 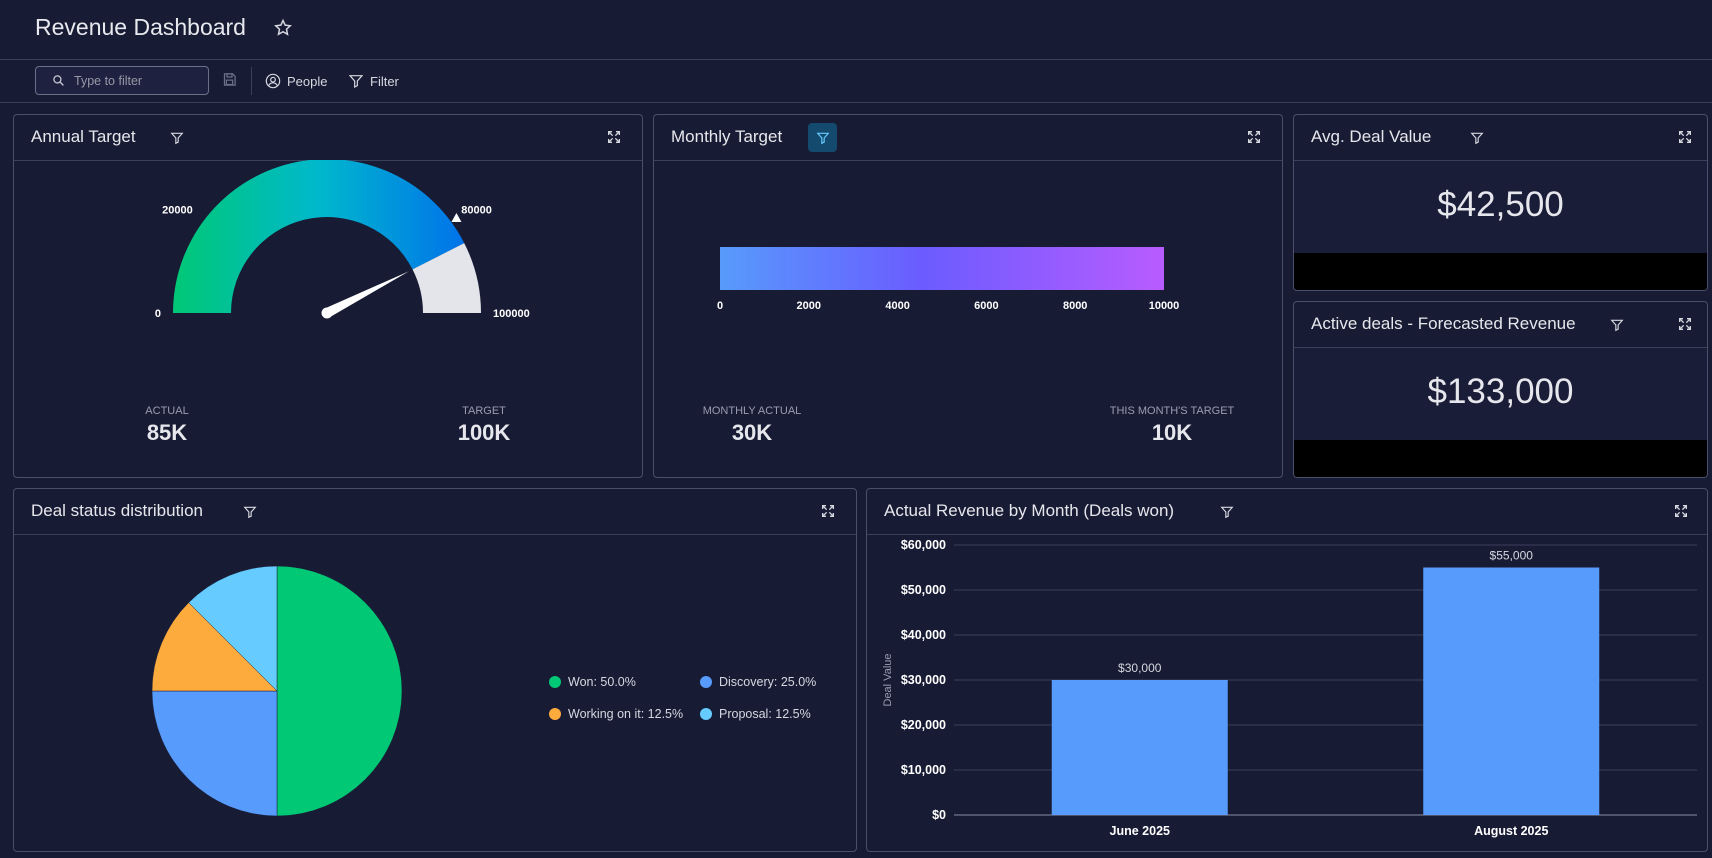 I want to click on monthly-tick-label: 2000, so click(x=809, y=306).